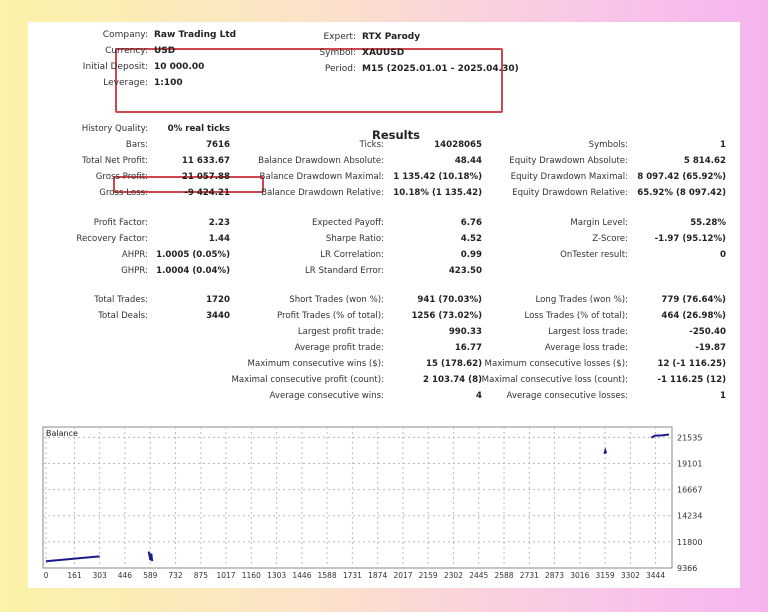 This screenshot has width=768, height=612. I want to click on x-tick-label: 1588, so click(327, 575).